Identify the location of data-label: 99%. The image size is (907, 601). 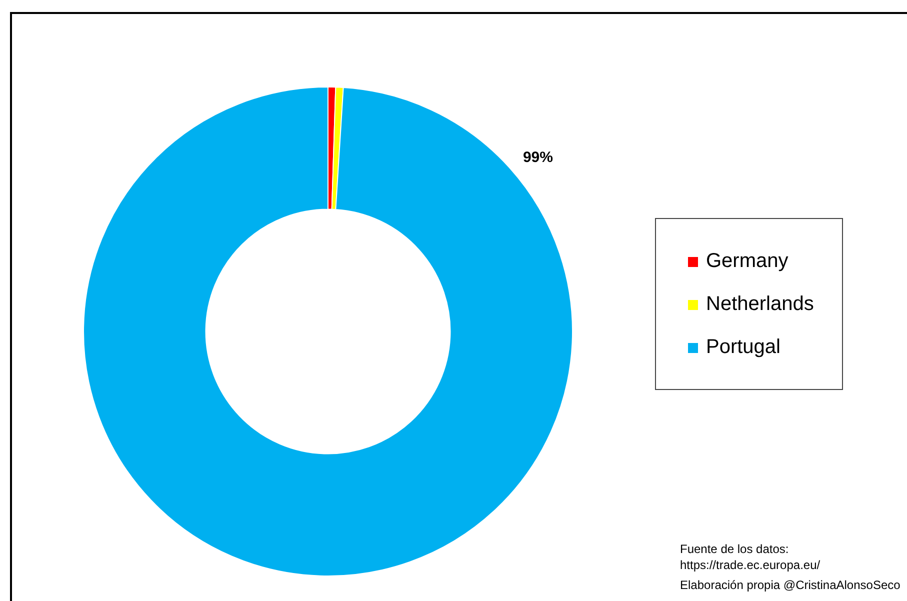
(537, 157).